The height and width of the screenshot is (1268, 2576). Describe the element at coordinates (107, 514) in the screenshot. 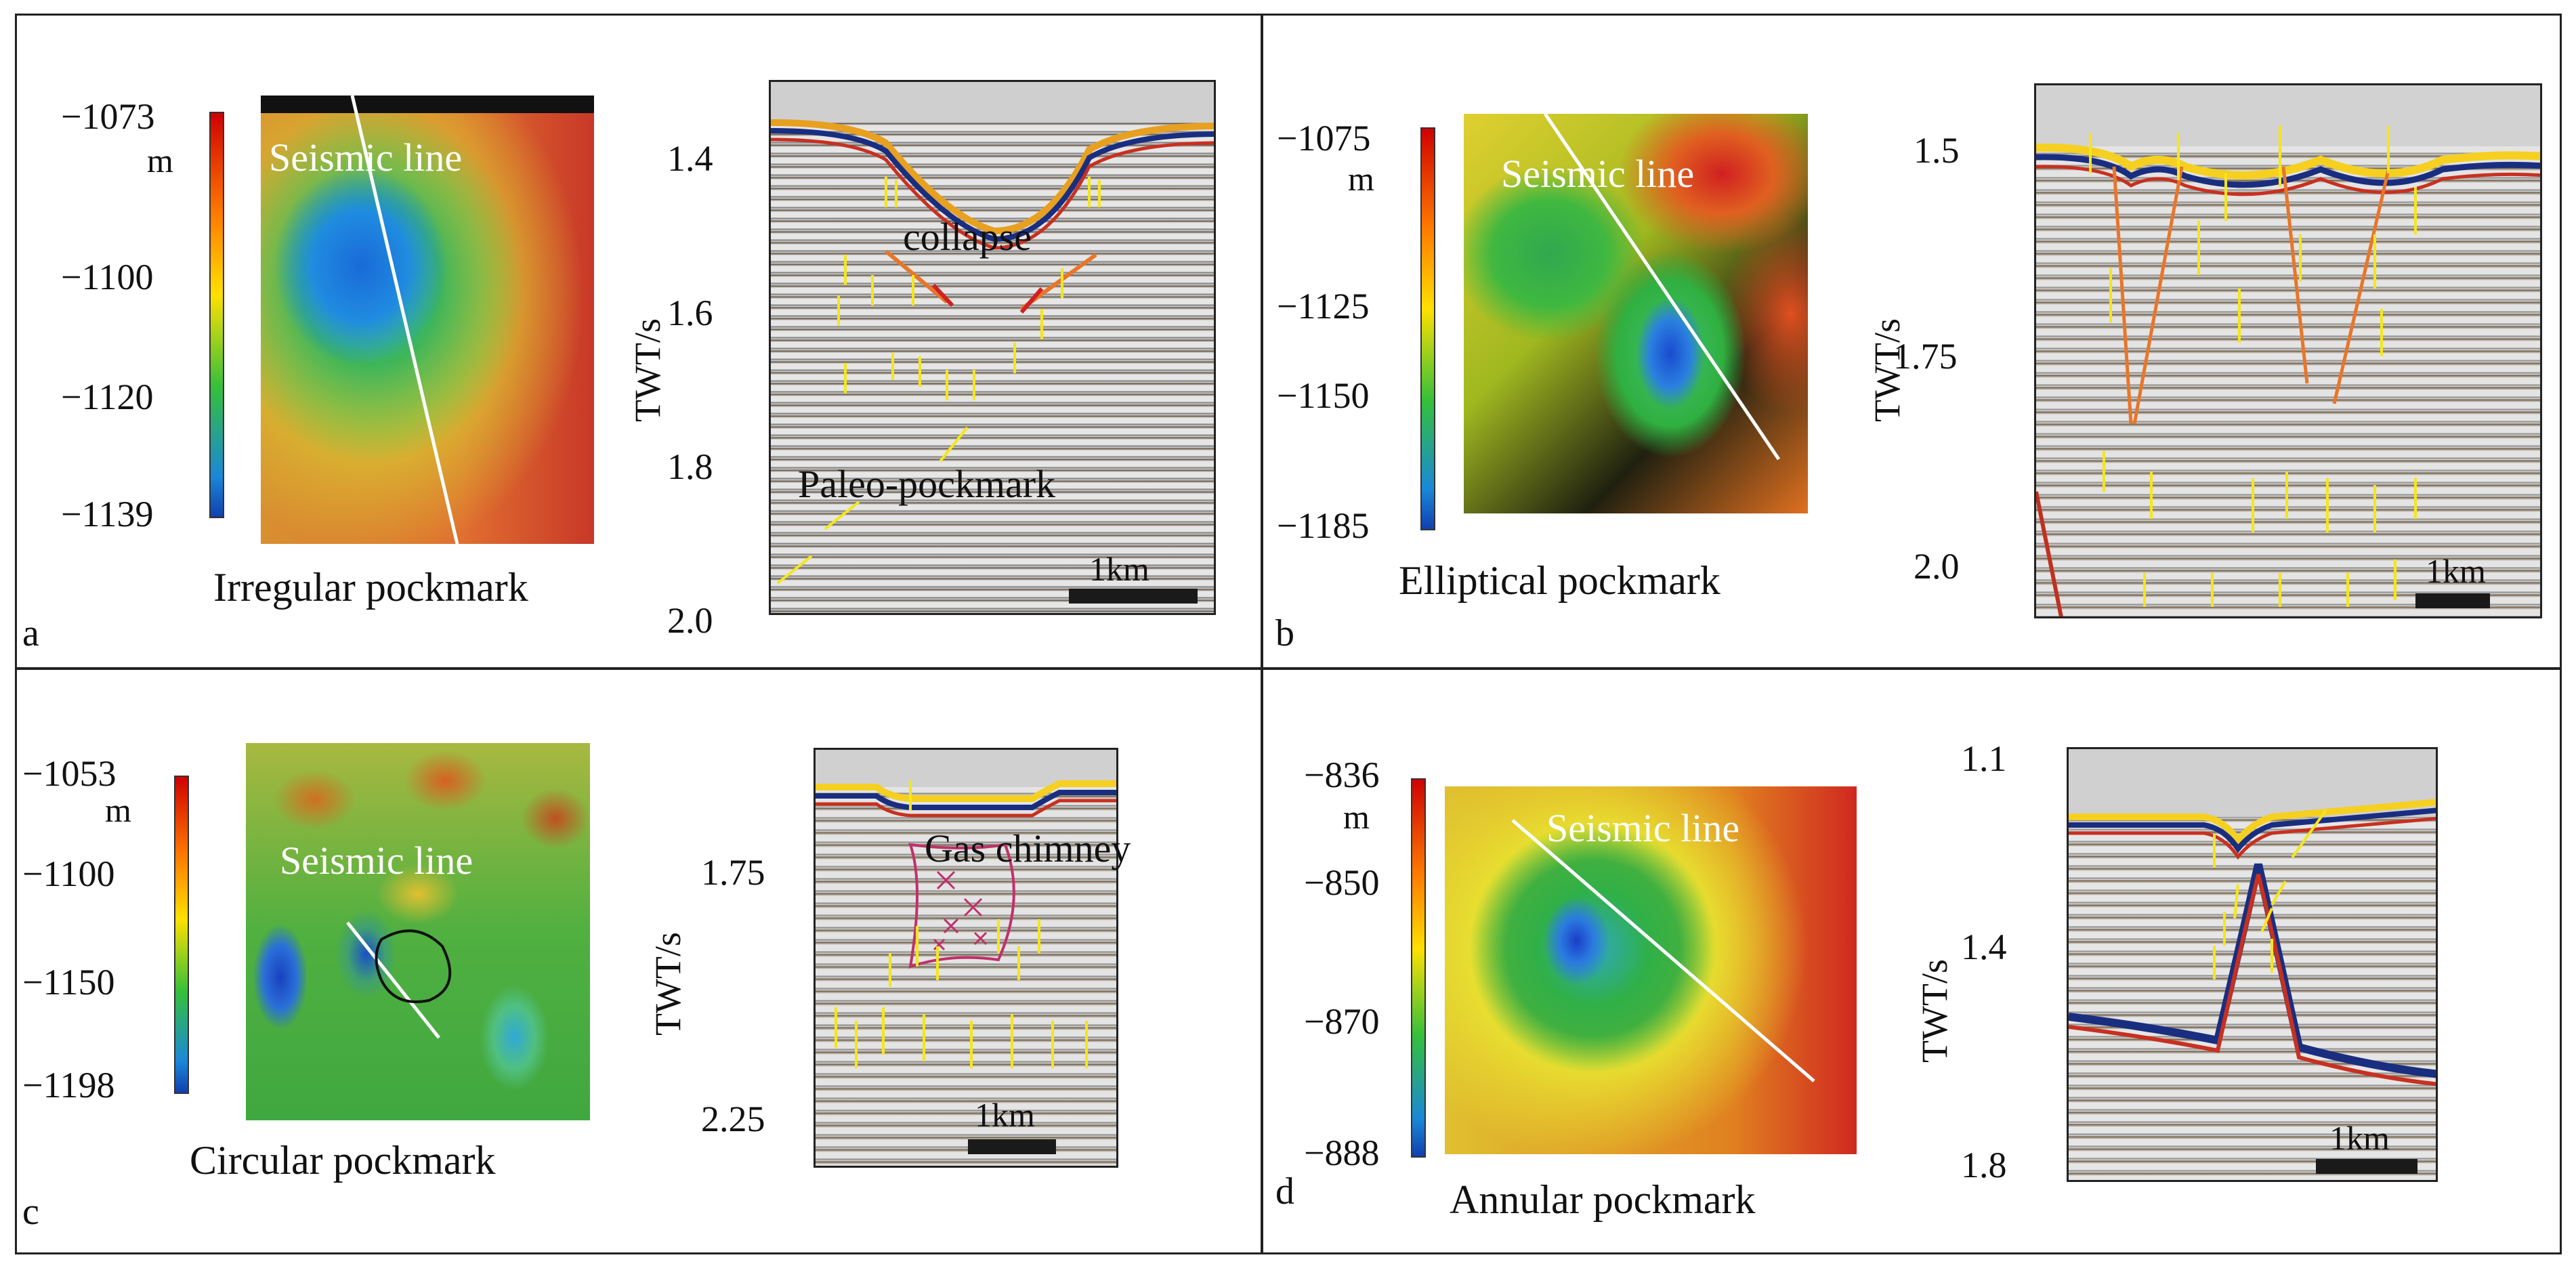

I see `colorbar-tick: −1139` at that location.